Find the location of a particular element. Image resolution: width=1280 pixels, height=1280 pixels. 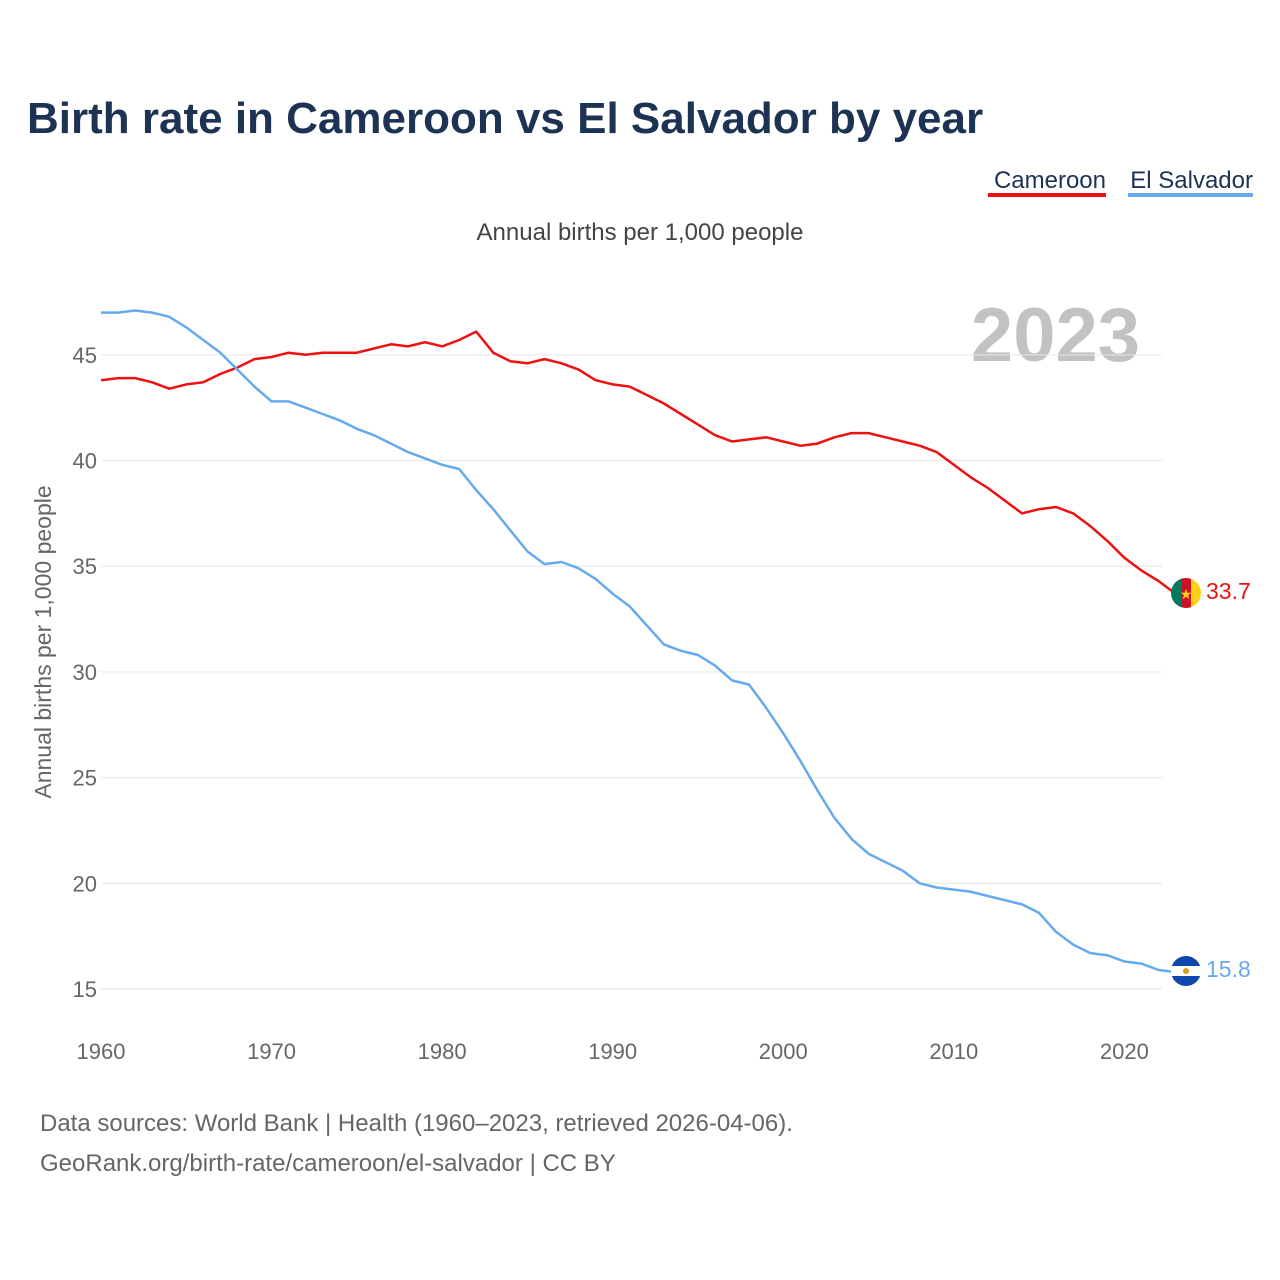

y-tick-label: 35 is located at coordinates (85, 566).